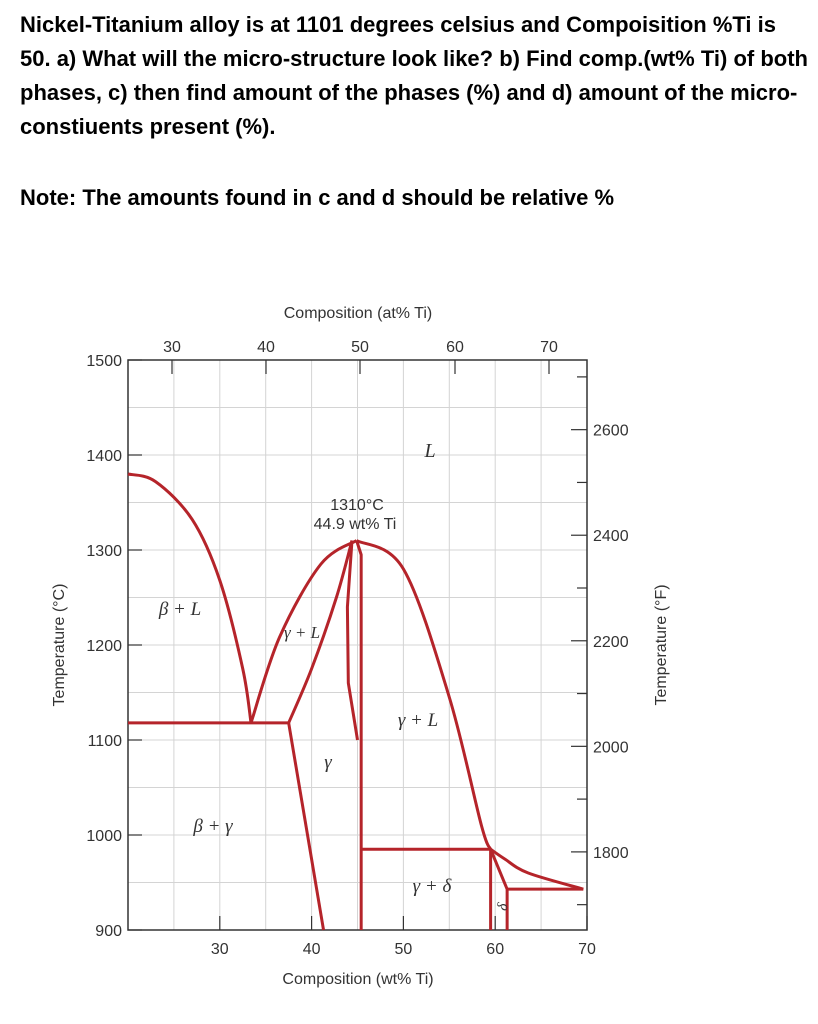  Describe the element at coordinates (306, 826) in the screenshot. I see `boundary-beta-gamma-boundary` at that location.